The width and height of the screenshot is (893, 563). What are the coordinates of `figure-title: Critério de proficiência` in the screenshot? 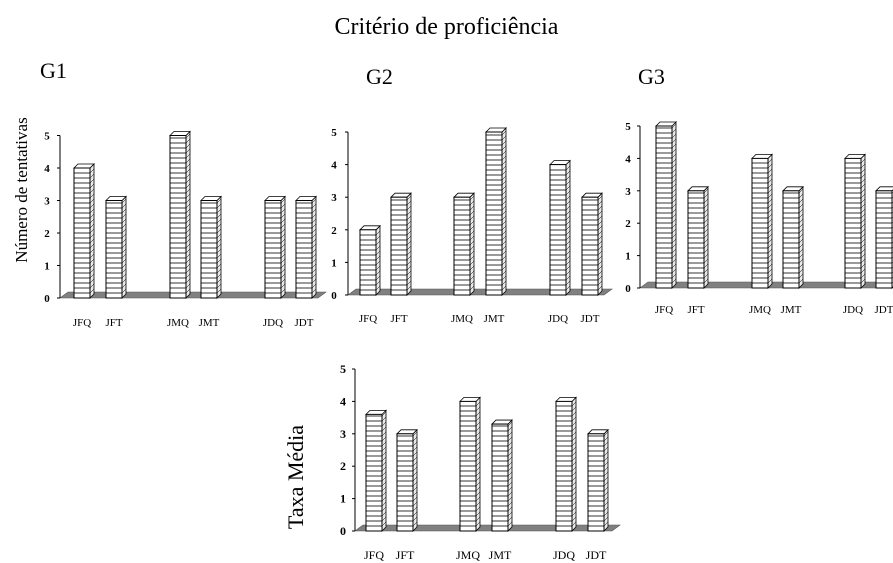 It's located at (446, 27).